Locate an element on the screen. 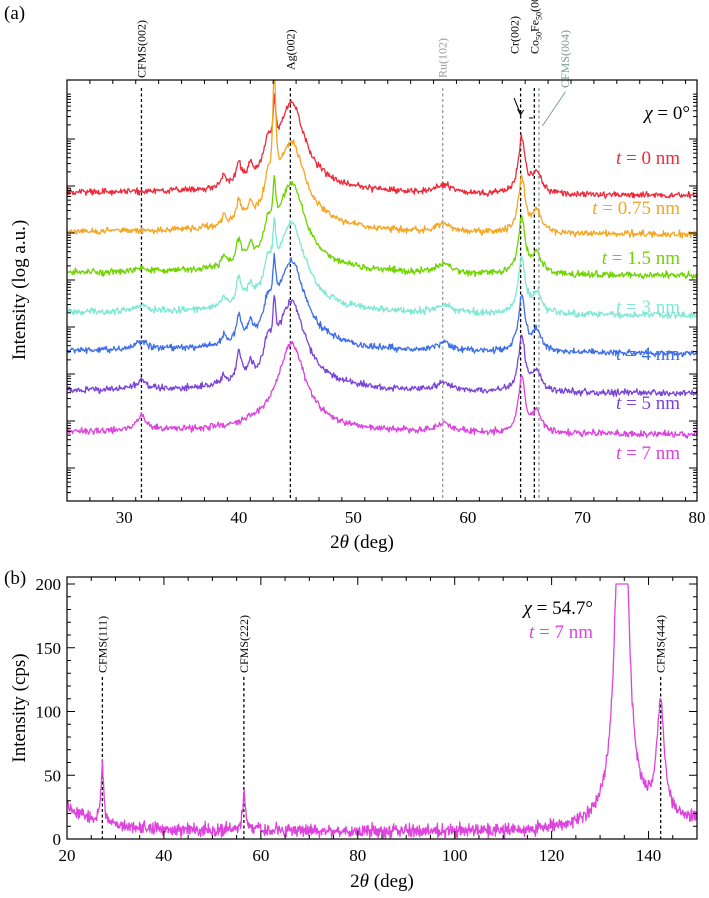  panel-b-x-tick-label: 20 is located at coordinates (67, 855).